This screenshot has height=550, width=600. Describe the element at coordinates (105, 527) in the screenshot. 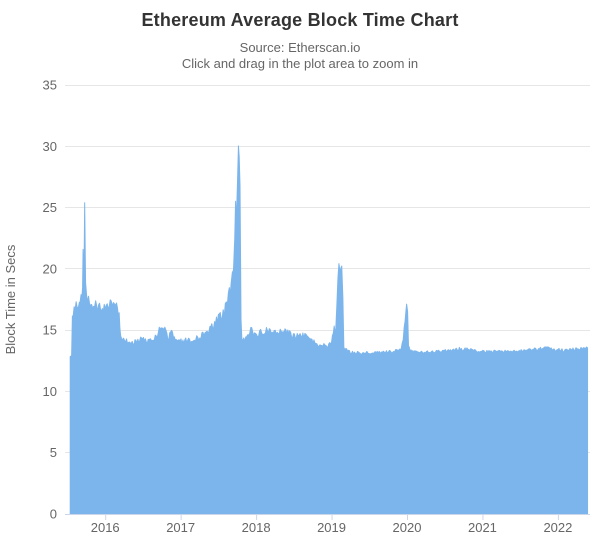

I see `x-axis-tick-label: 2016` at that location.